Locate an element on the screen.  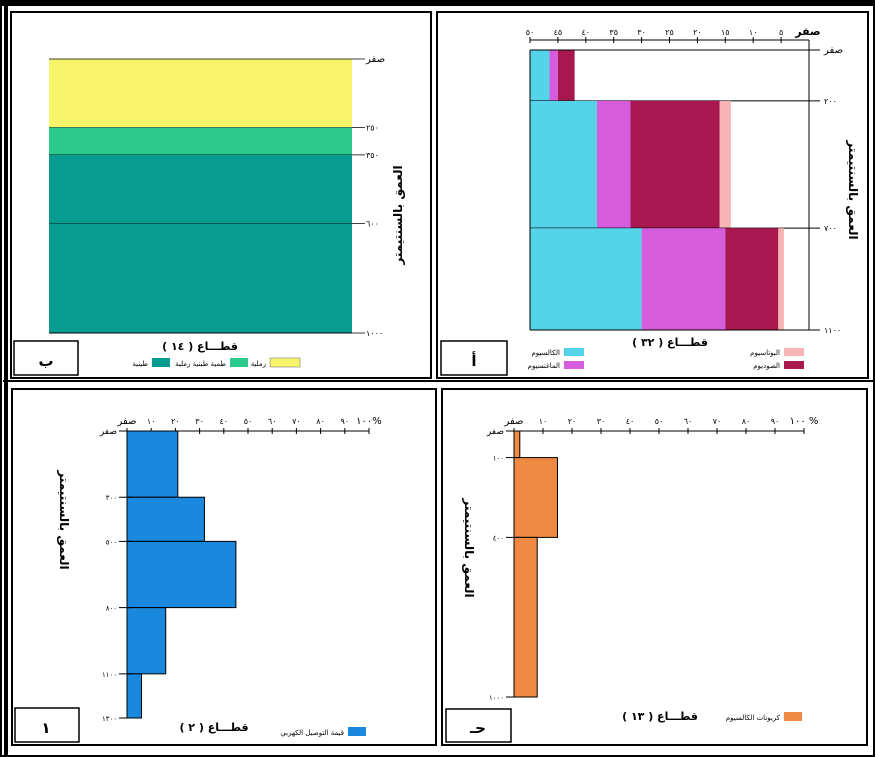
panel-c-x-tick-label: ٨٠ is located at coordinates (746, 421).